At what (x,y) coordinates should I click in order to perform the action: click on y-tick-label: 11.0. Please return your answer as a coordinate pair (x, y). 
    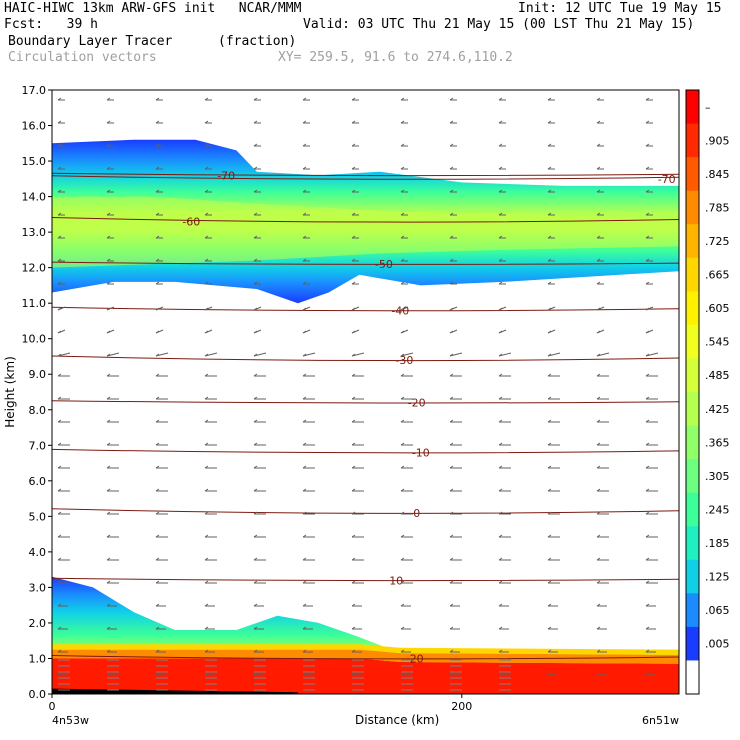
    Looking at the image, I should click on (34, 303).